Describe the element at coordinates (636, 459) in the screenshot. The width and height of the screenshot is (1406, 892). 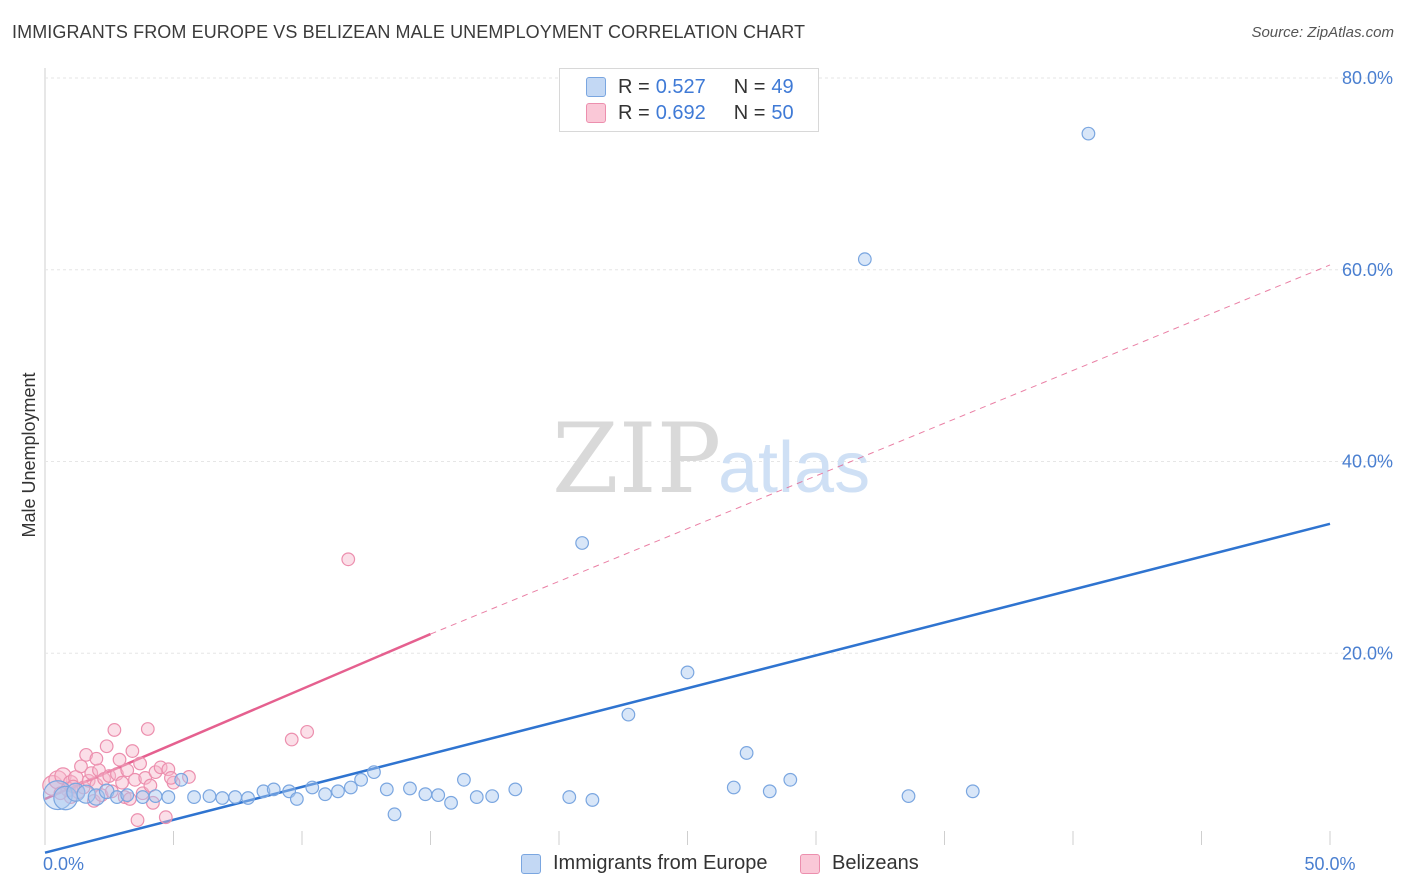
I see `watermark-zip: ZIP` at that location.